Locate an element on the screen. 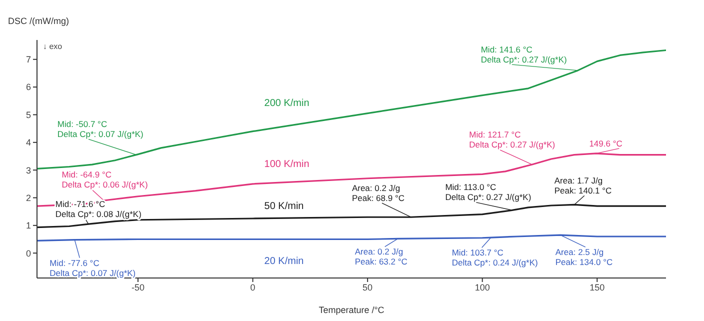  x-tick-label: 0 is located at coordinates (253, 287).